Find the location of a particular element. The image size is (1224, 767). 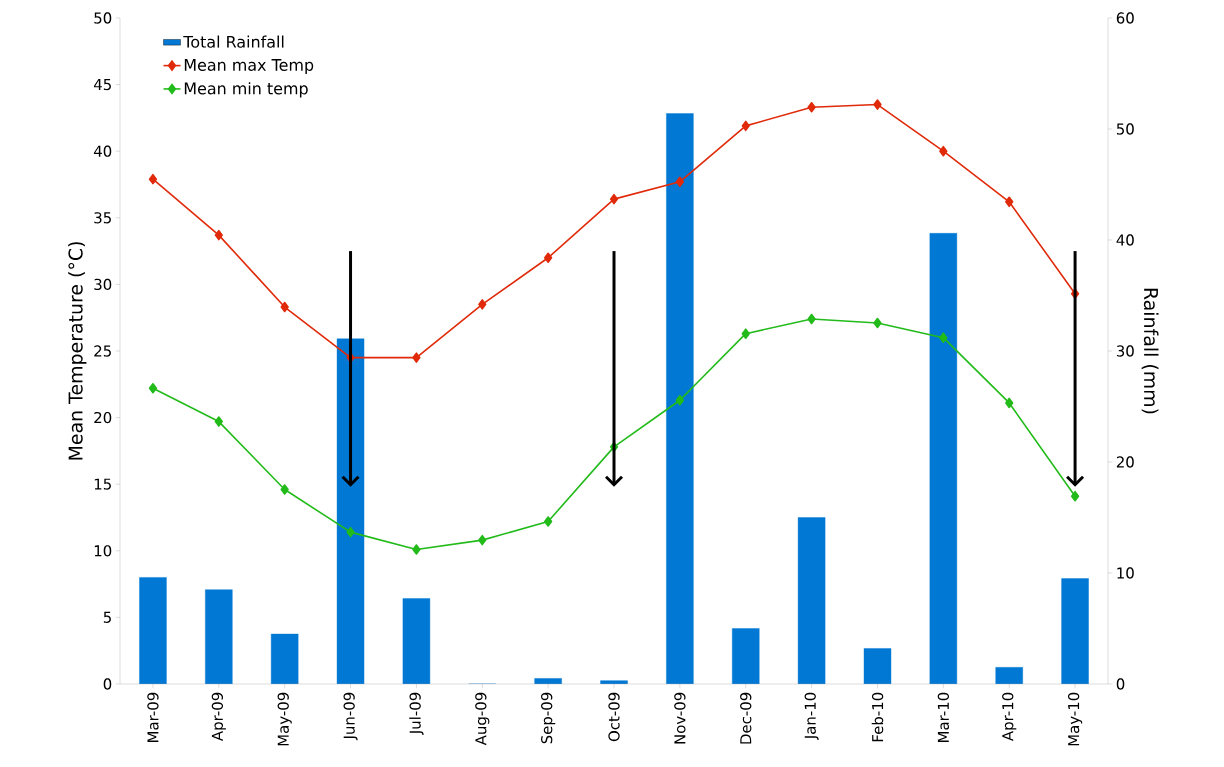

x-tick-label: Dec-09 is located at coordinates (746, 718).